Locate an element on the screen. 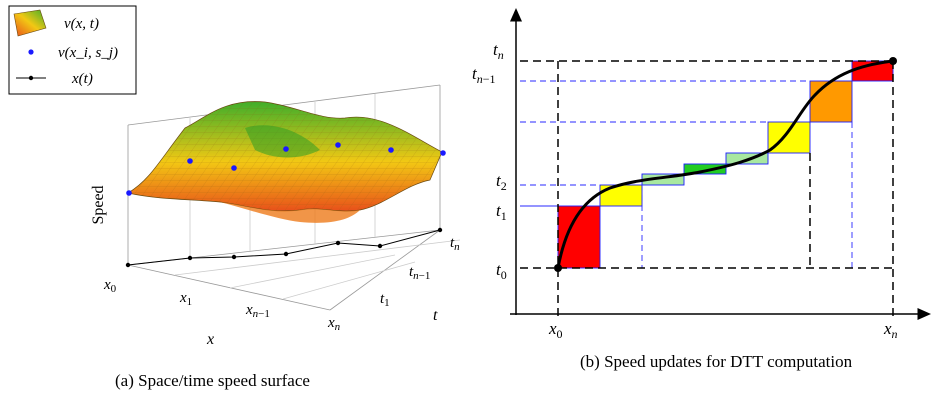 The height and width of the screenshot is (394, 932). trajectory-end-point is located at coordinates (893, 61).